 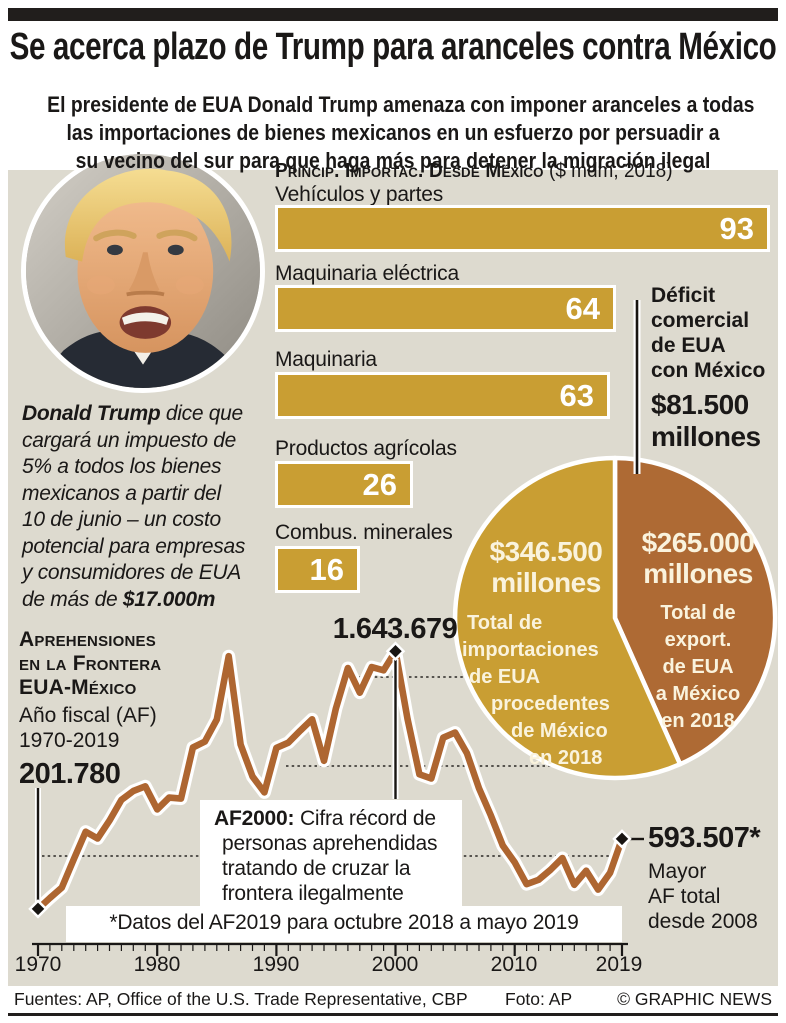 I want to click on pie-imports-value: $346.500 millones, so click(x=546, y=567).